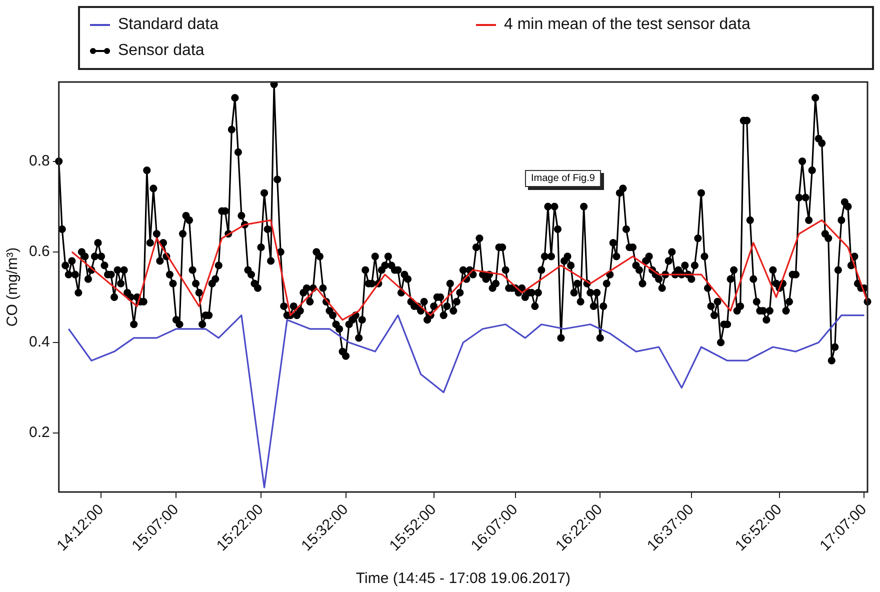 This screenshot has width=880, height=592. Describe the element at coordinates (39, 161) in the screenshot. I see `y-tick-label: 0.8` at that location.